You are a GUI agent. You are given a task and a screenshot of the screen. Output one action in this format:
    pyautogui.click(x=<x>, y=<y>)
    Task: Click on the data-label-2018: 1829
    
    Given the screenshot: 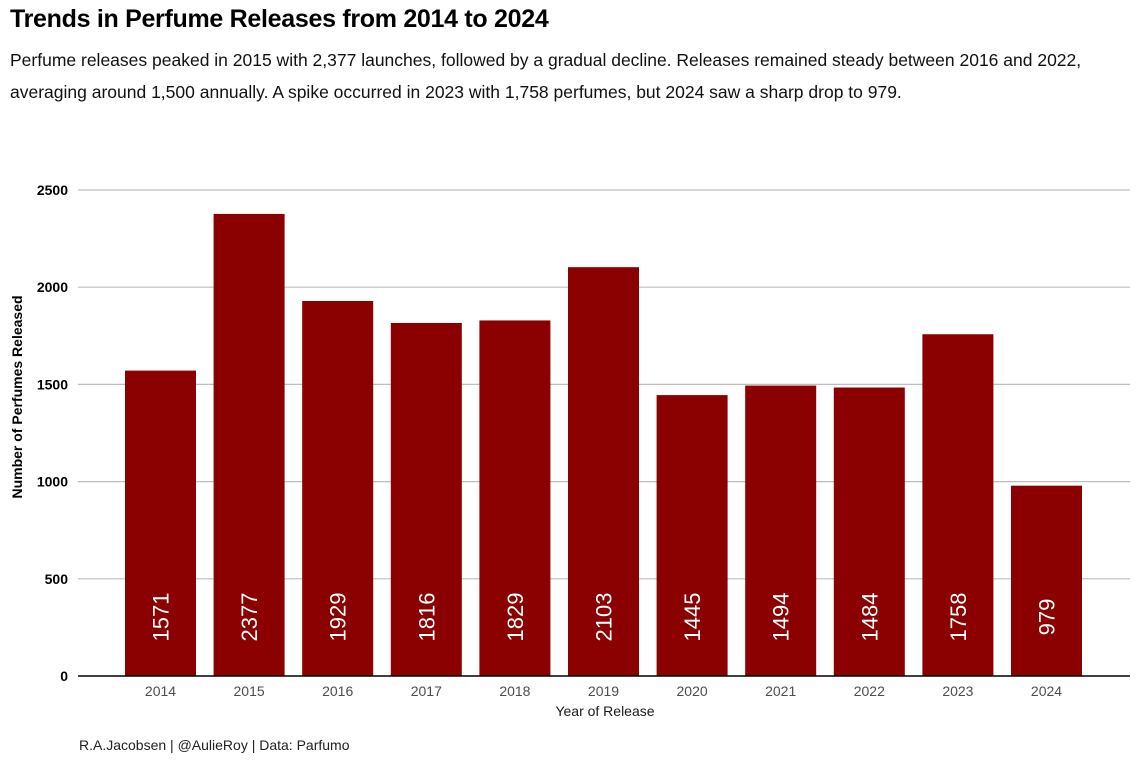 What is the action you would take?
    pyautogui.click(x=515, y=617)
    